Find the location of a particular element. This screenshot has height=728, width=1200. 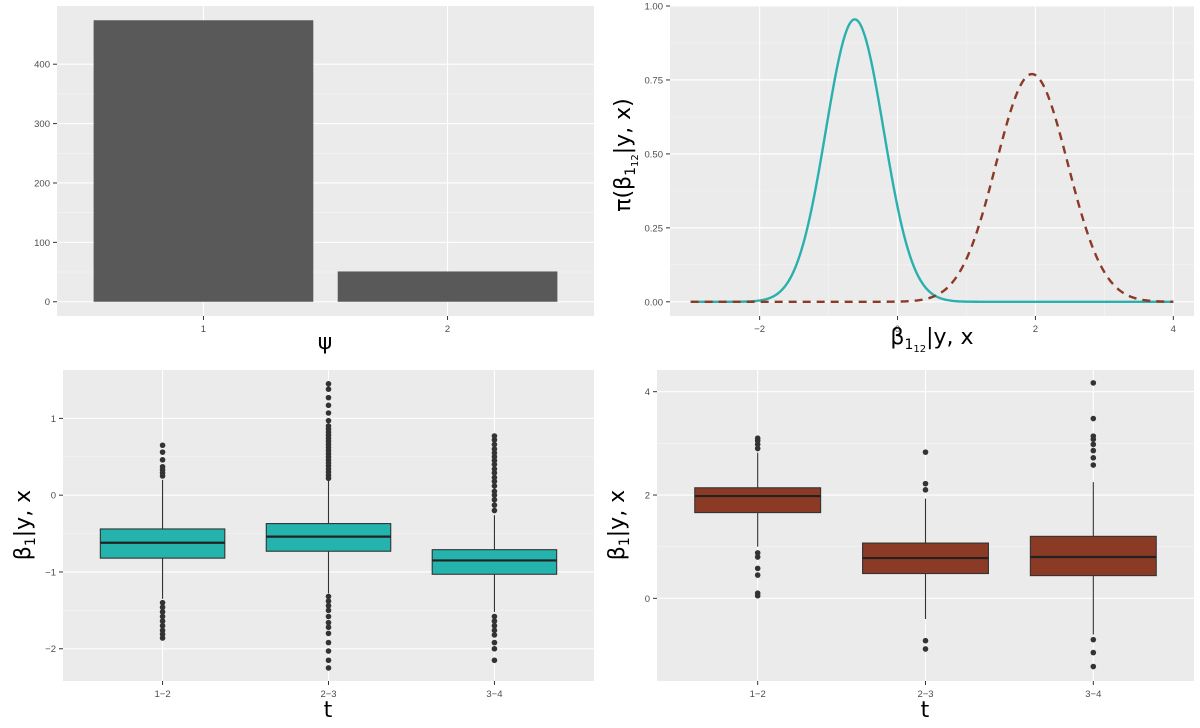

teal-boxplot-ticks: −2 −1 0 1 1−2 2−3 3−4 is located at coordinates (273, 557).